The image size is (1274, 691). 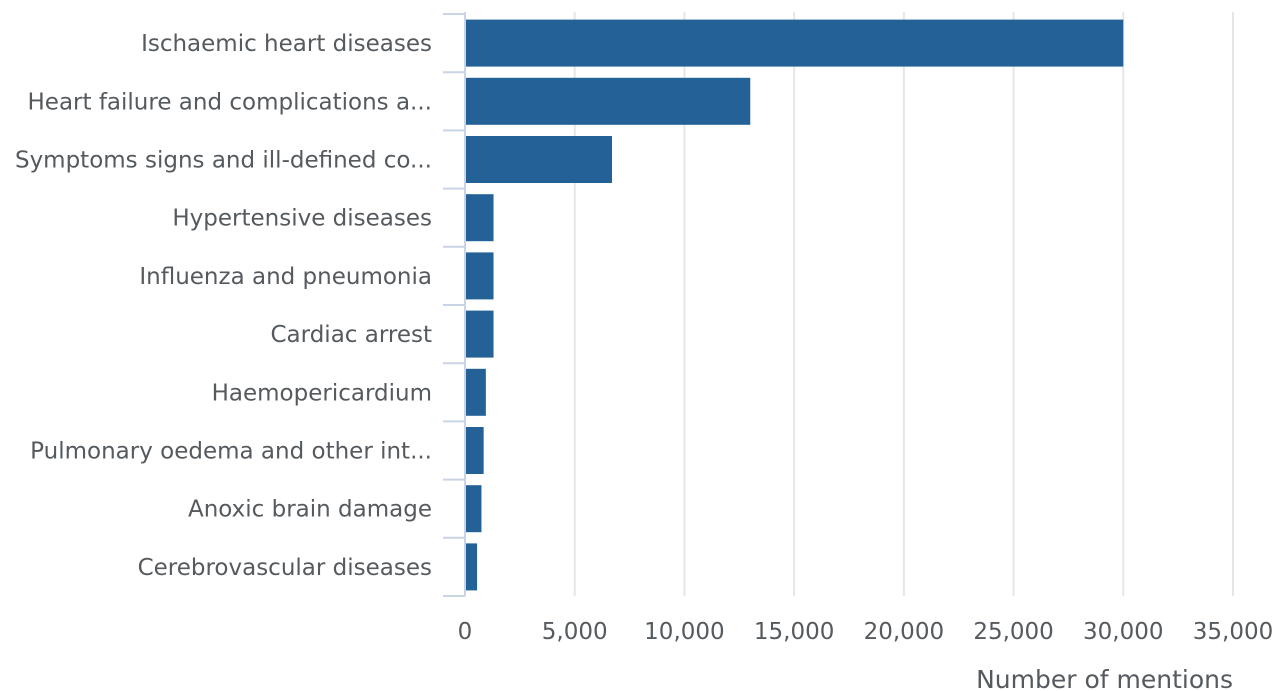 What do you see at coordinates (310, 510) in the screenshot?
I see `category-label: Anoxic brain damage` at bounding box center [310, 510].